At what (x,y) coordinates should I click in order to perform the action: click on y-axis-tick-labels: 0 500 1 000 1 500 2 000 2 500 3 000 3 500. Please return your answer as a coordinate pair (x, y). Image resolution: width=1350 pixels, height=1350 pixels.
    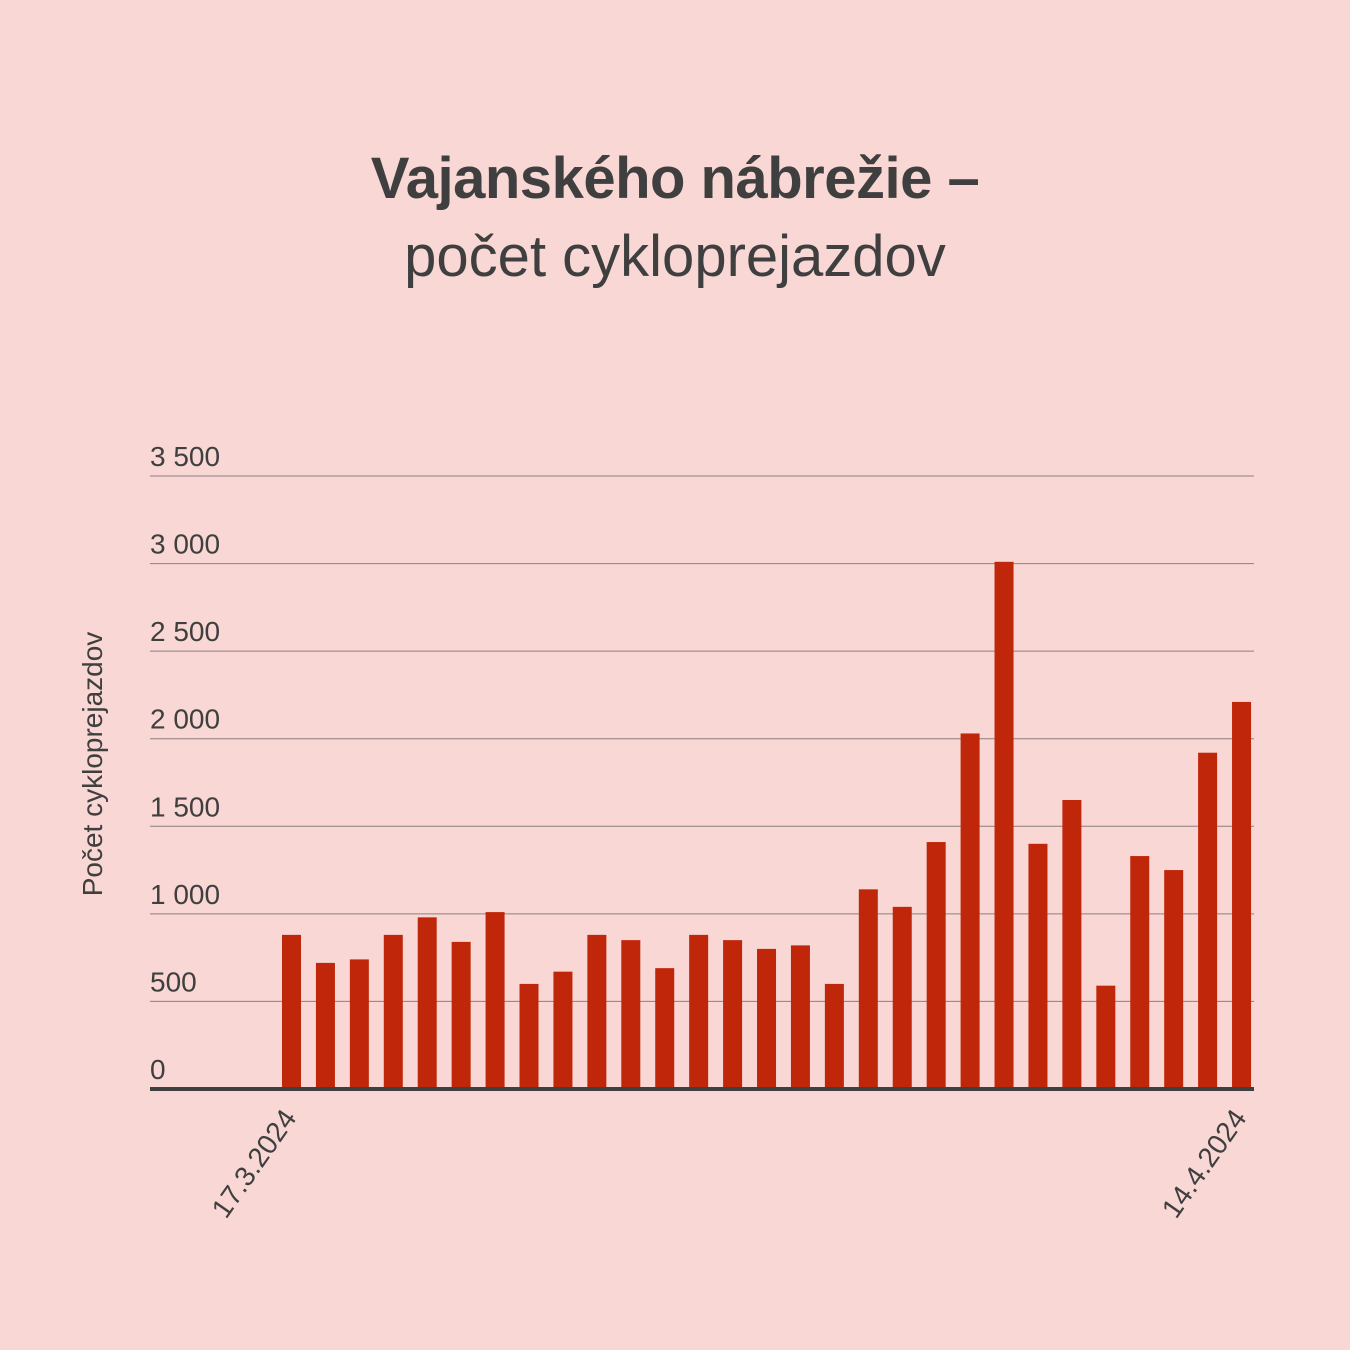
    Looking at the image, I should click on (185, 763).